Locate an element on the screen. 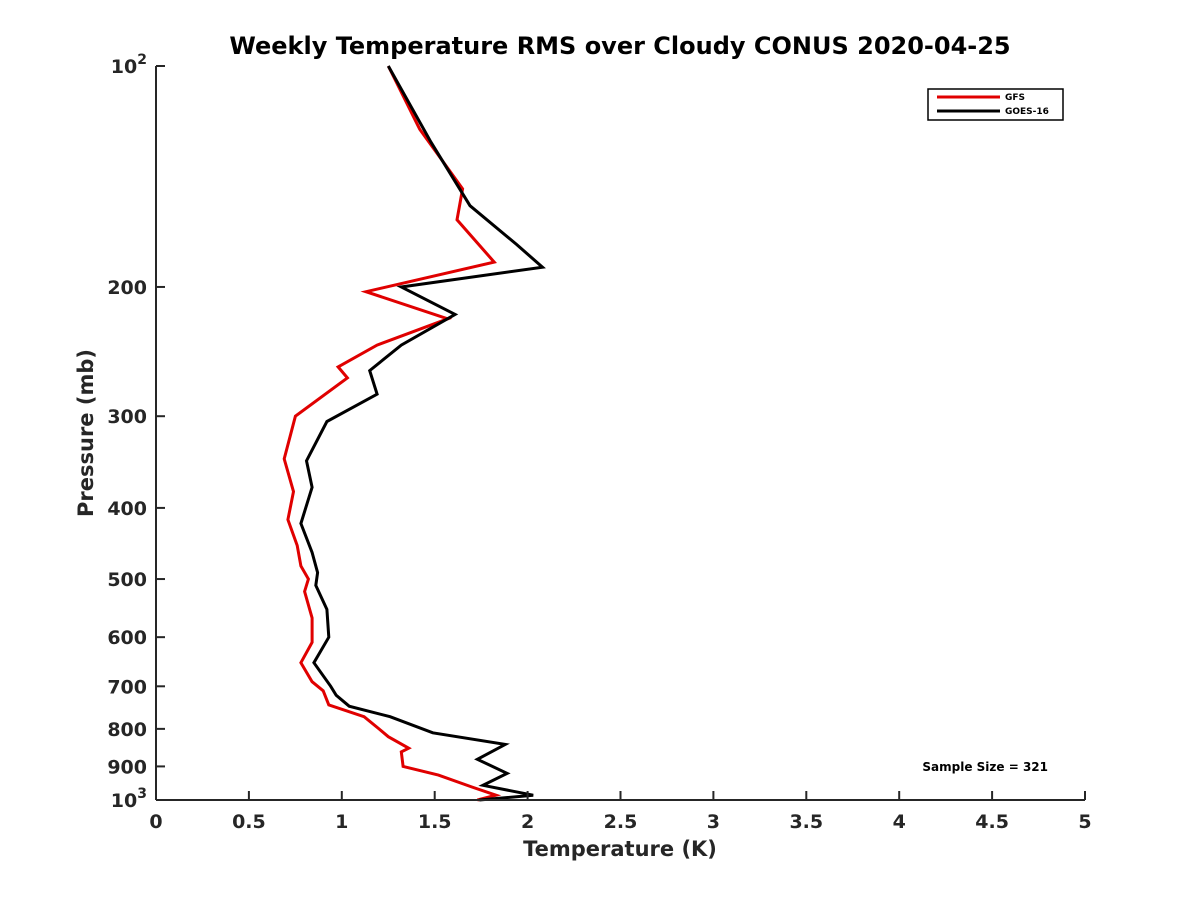  y-tick-label: 800 is located at coordinates (127, 730).